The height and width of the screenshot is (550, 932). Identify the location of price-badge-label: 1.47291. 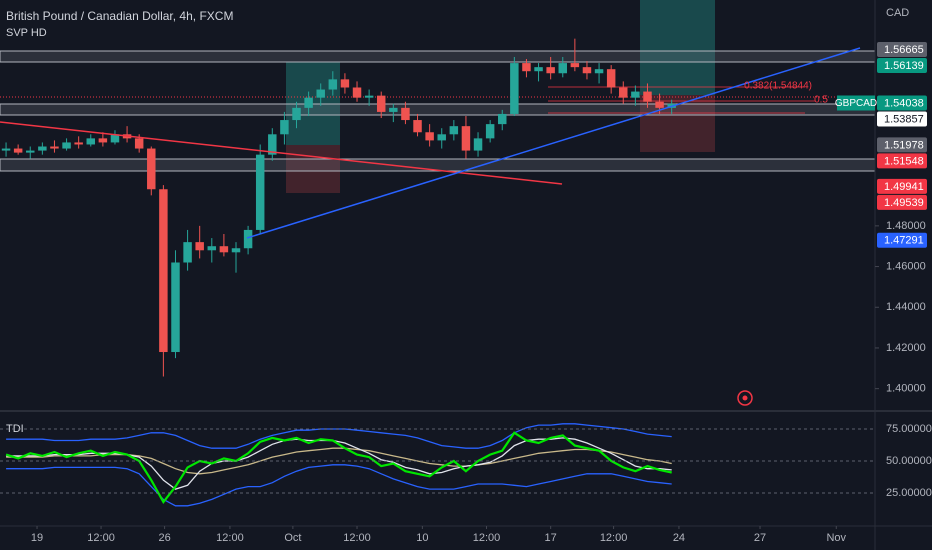
(904, 241).